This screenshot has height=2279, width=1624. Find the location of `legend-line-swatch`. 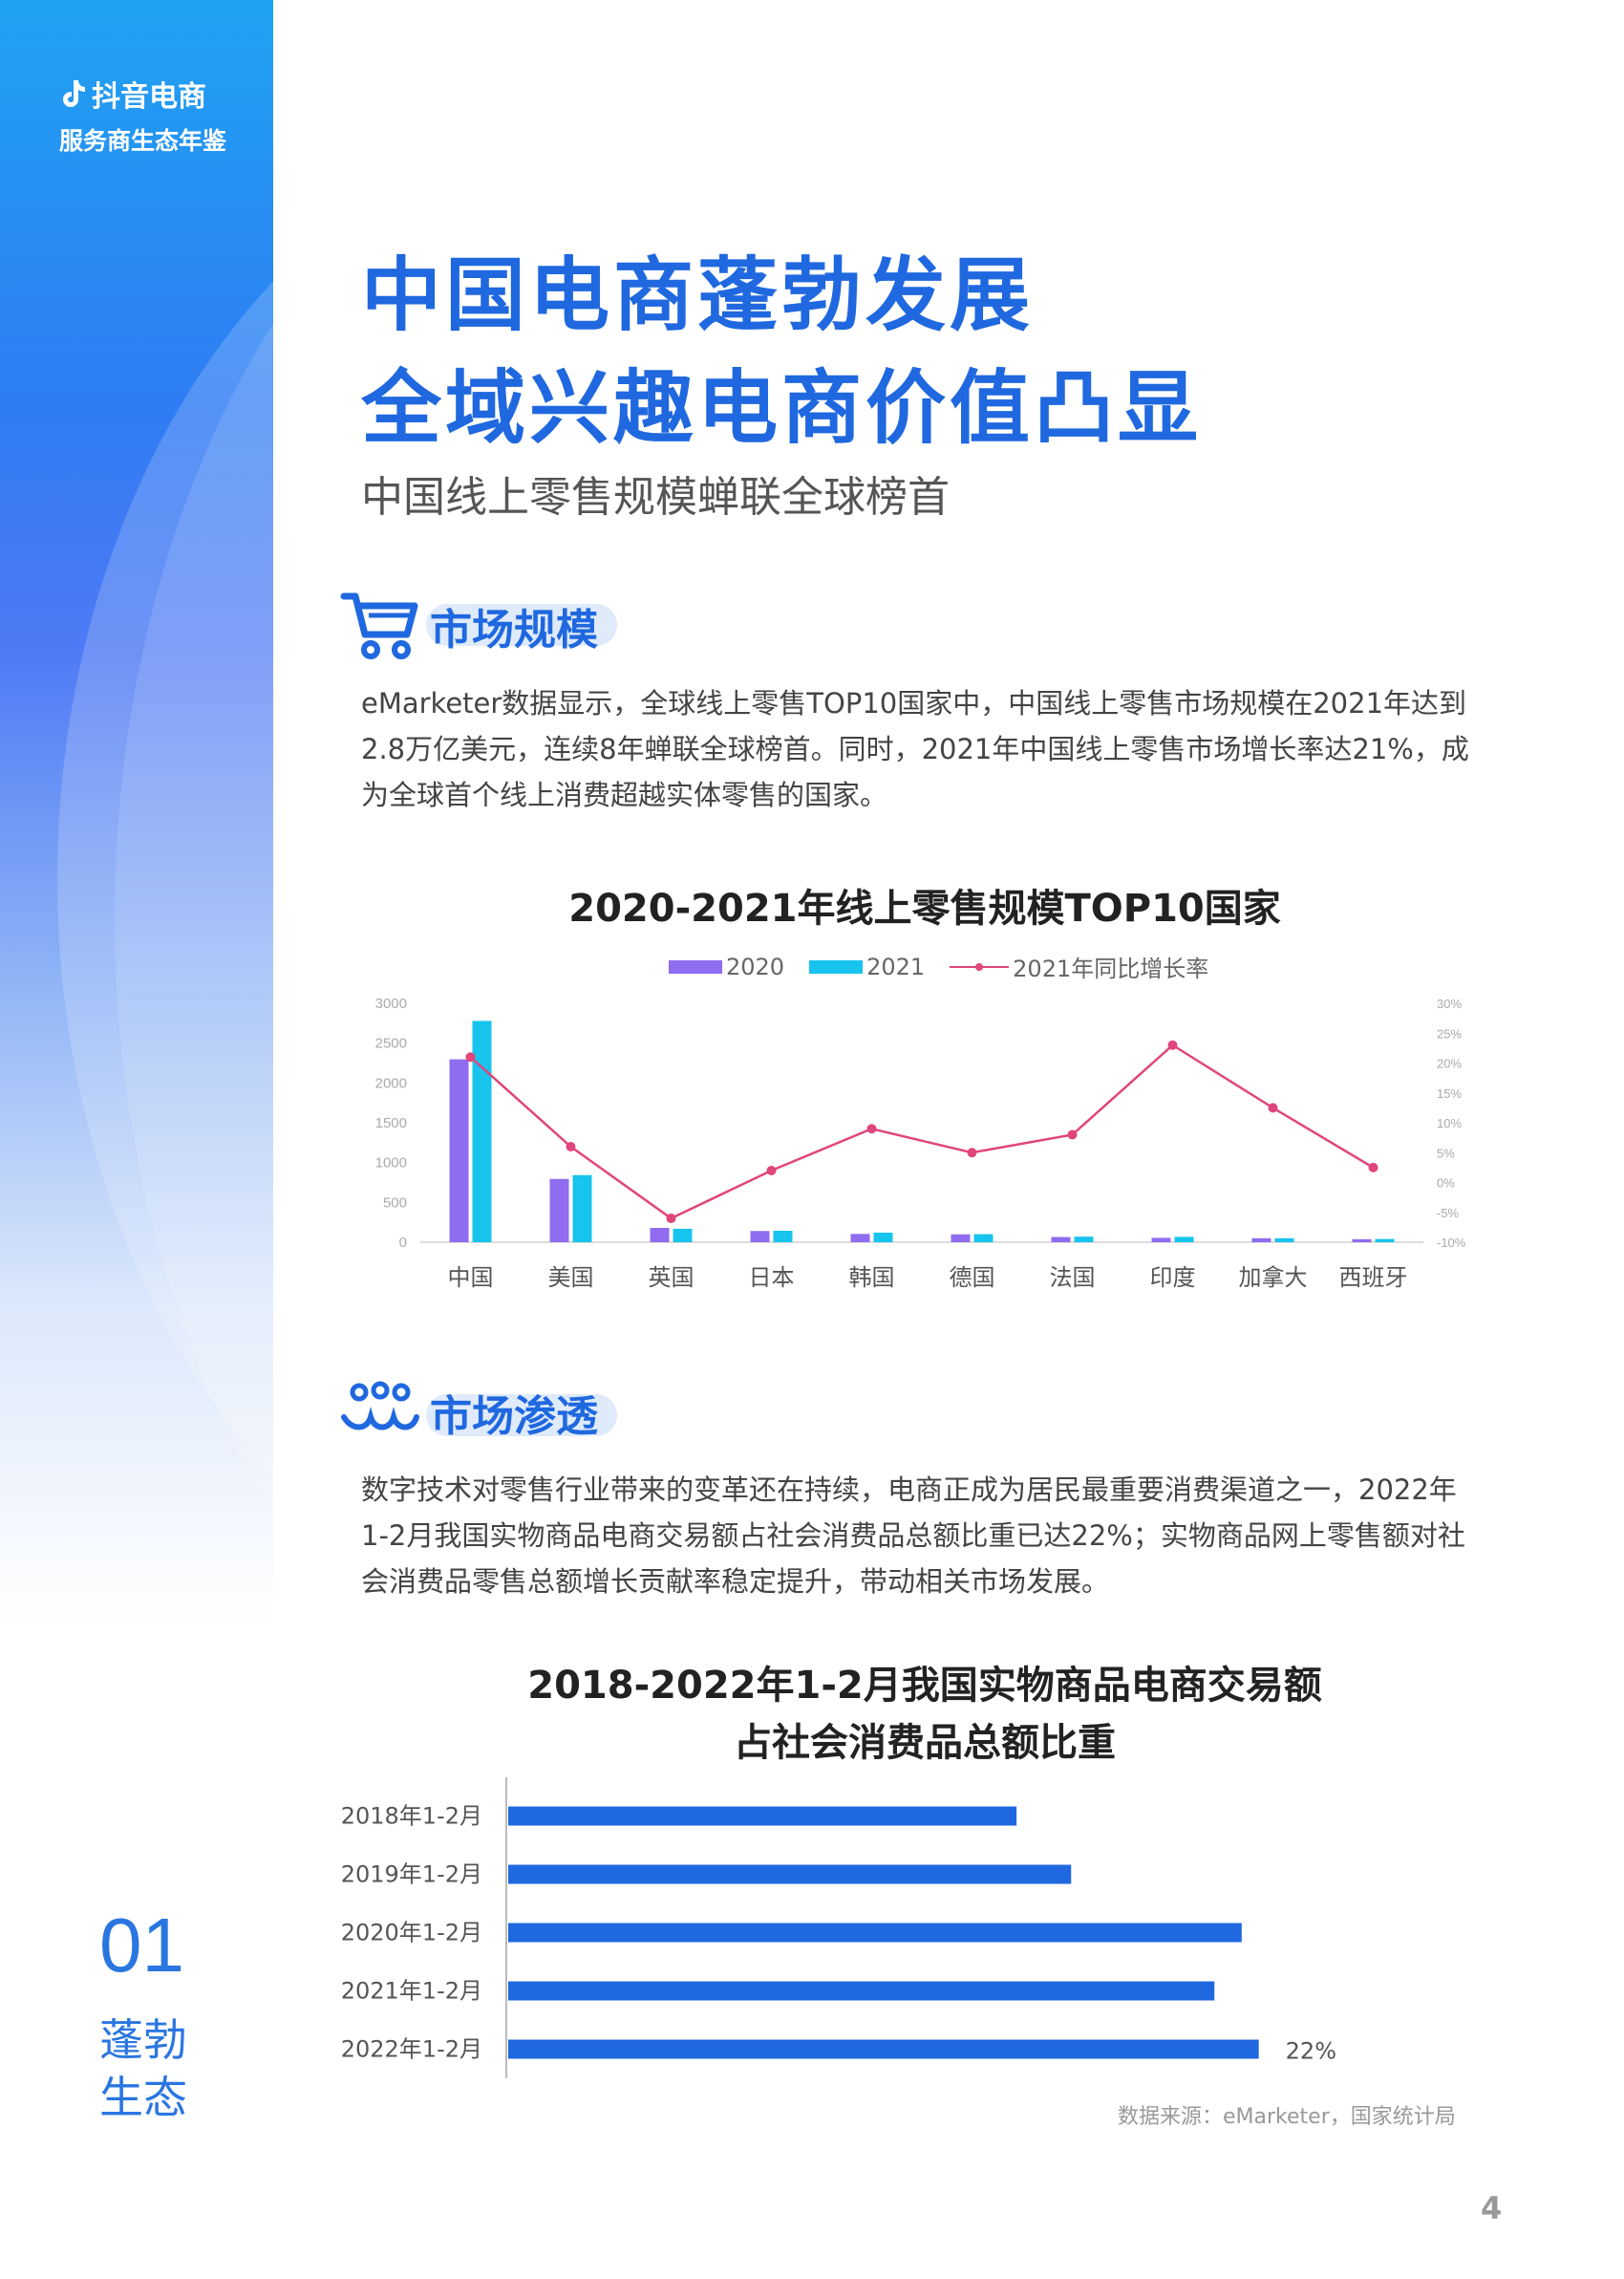

legend-line-swatch is located at coordinates (980, 967).